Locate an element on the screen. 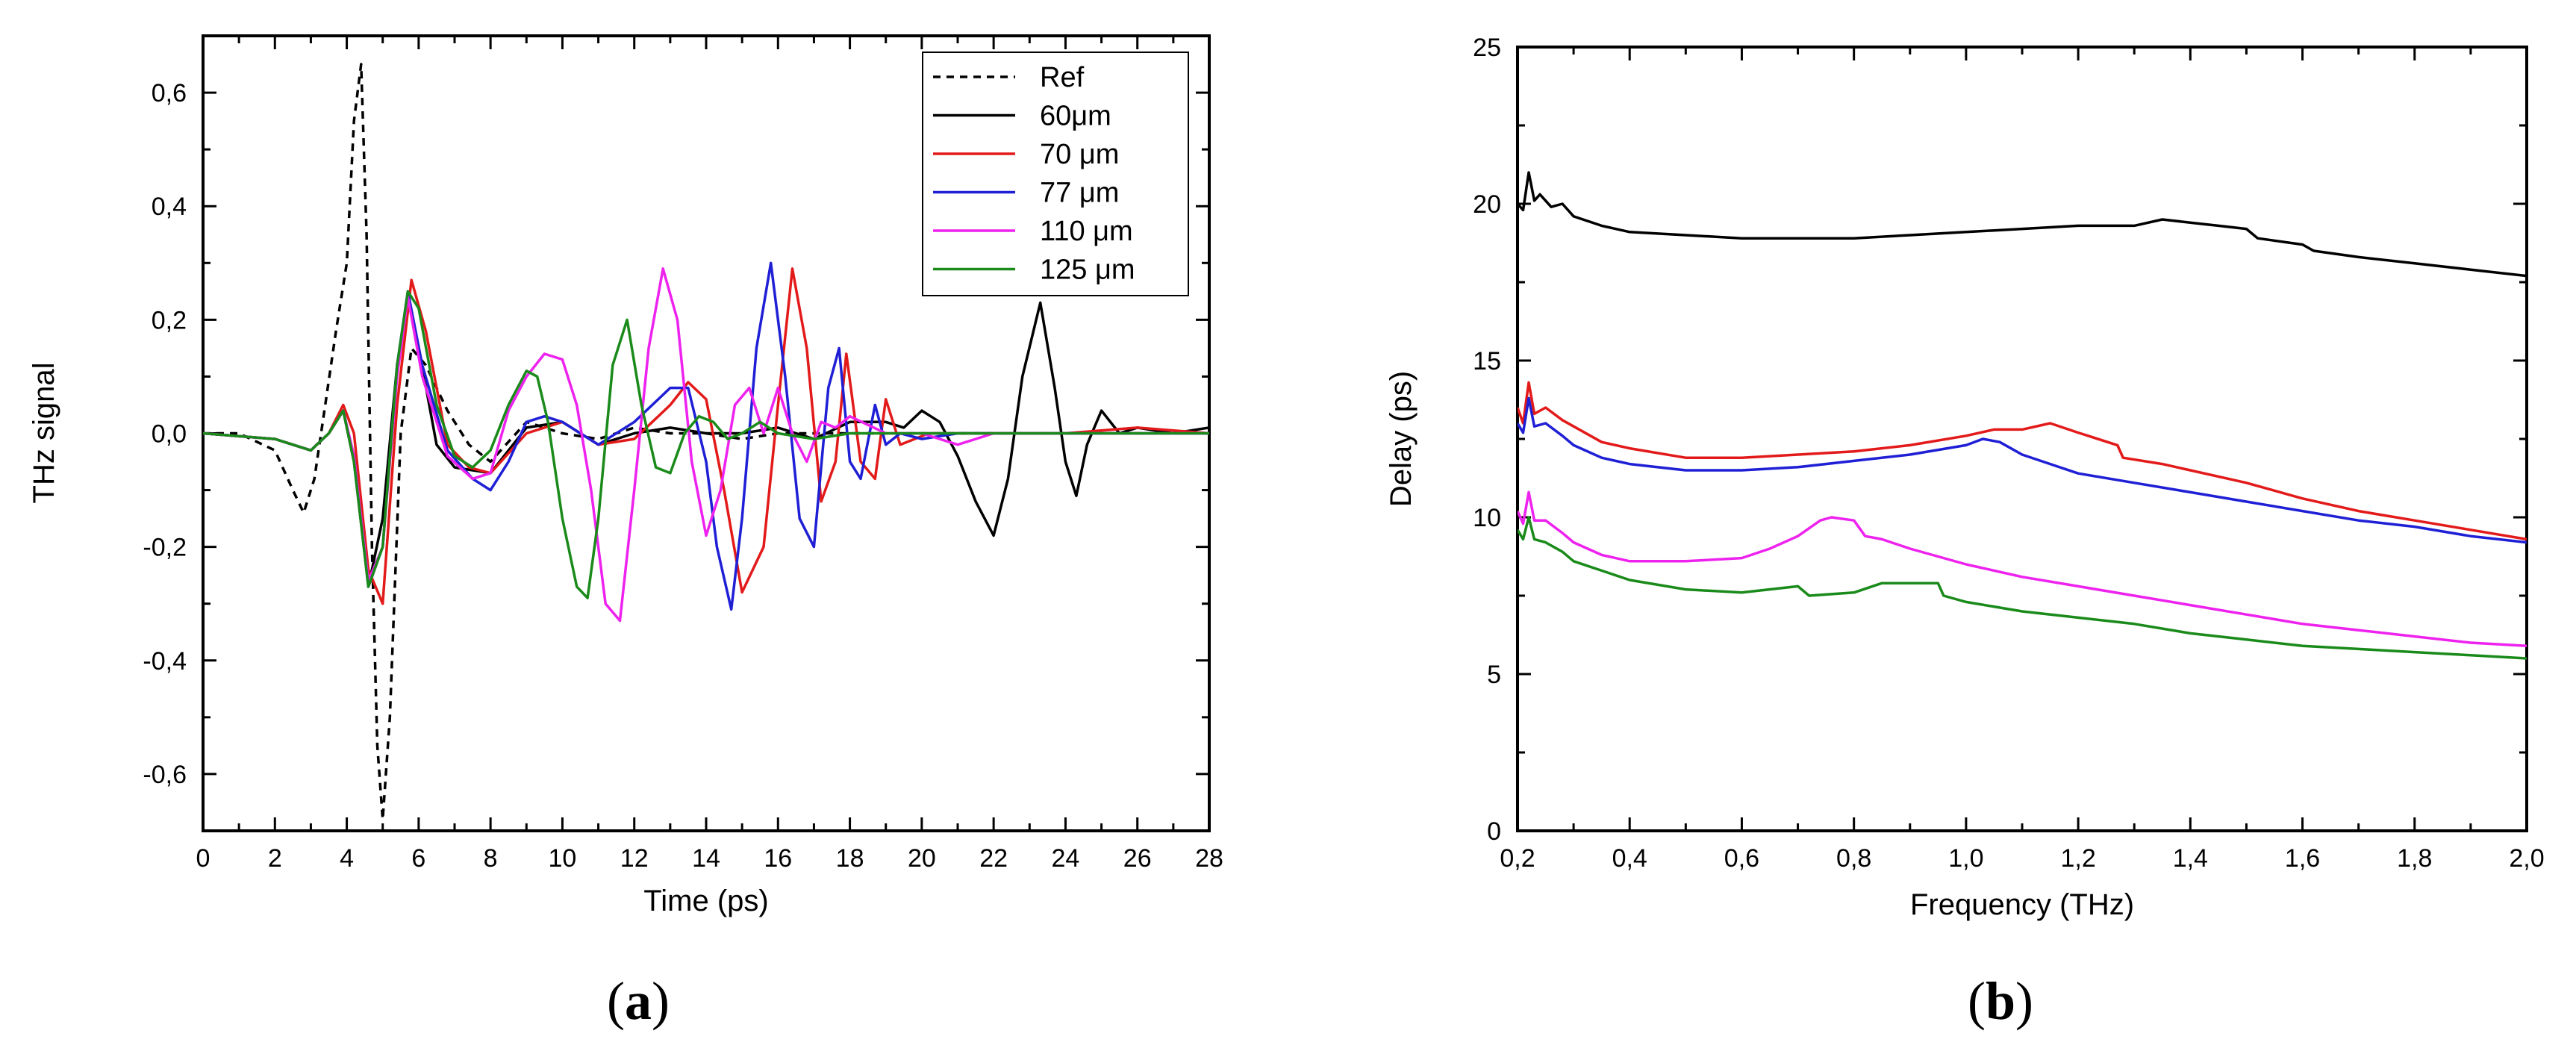 The width and height of the screenshot is (2576, 1060). y-tick-label: 25 is located at coordinates (1487, 48).